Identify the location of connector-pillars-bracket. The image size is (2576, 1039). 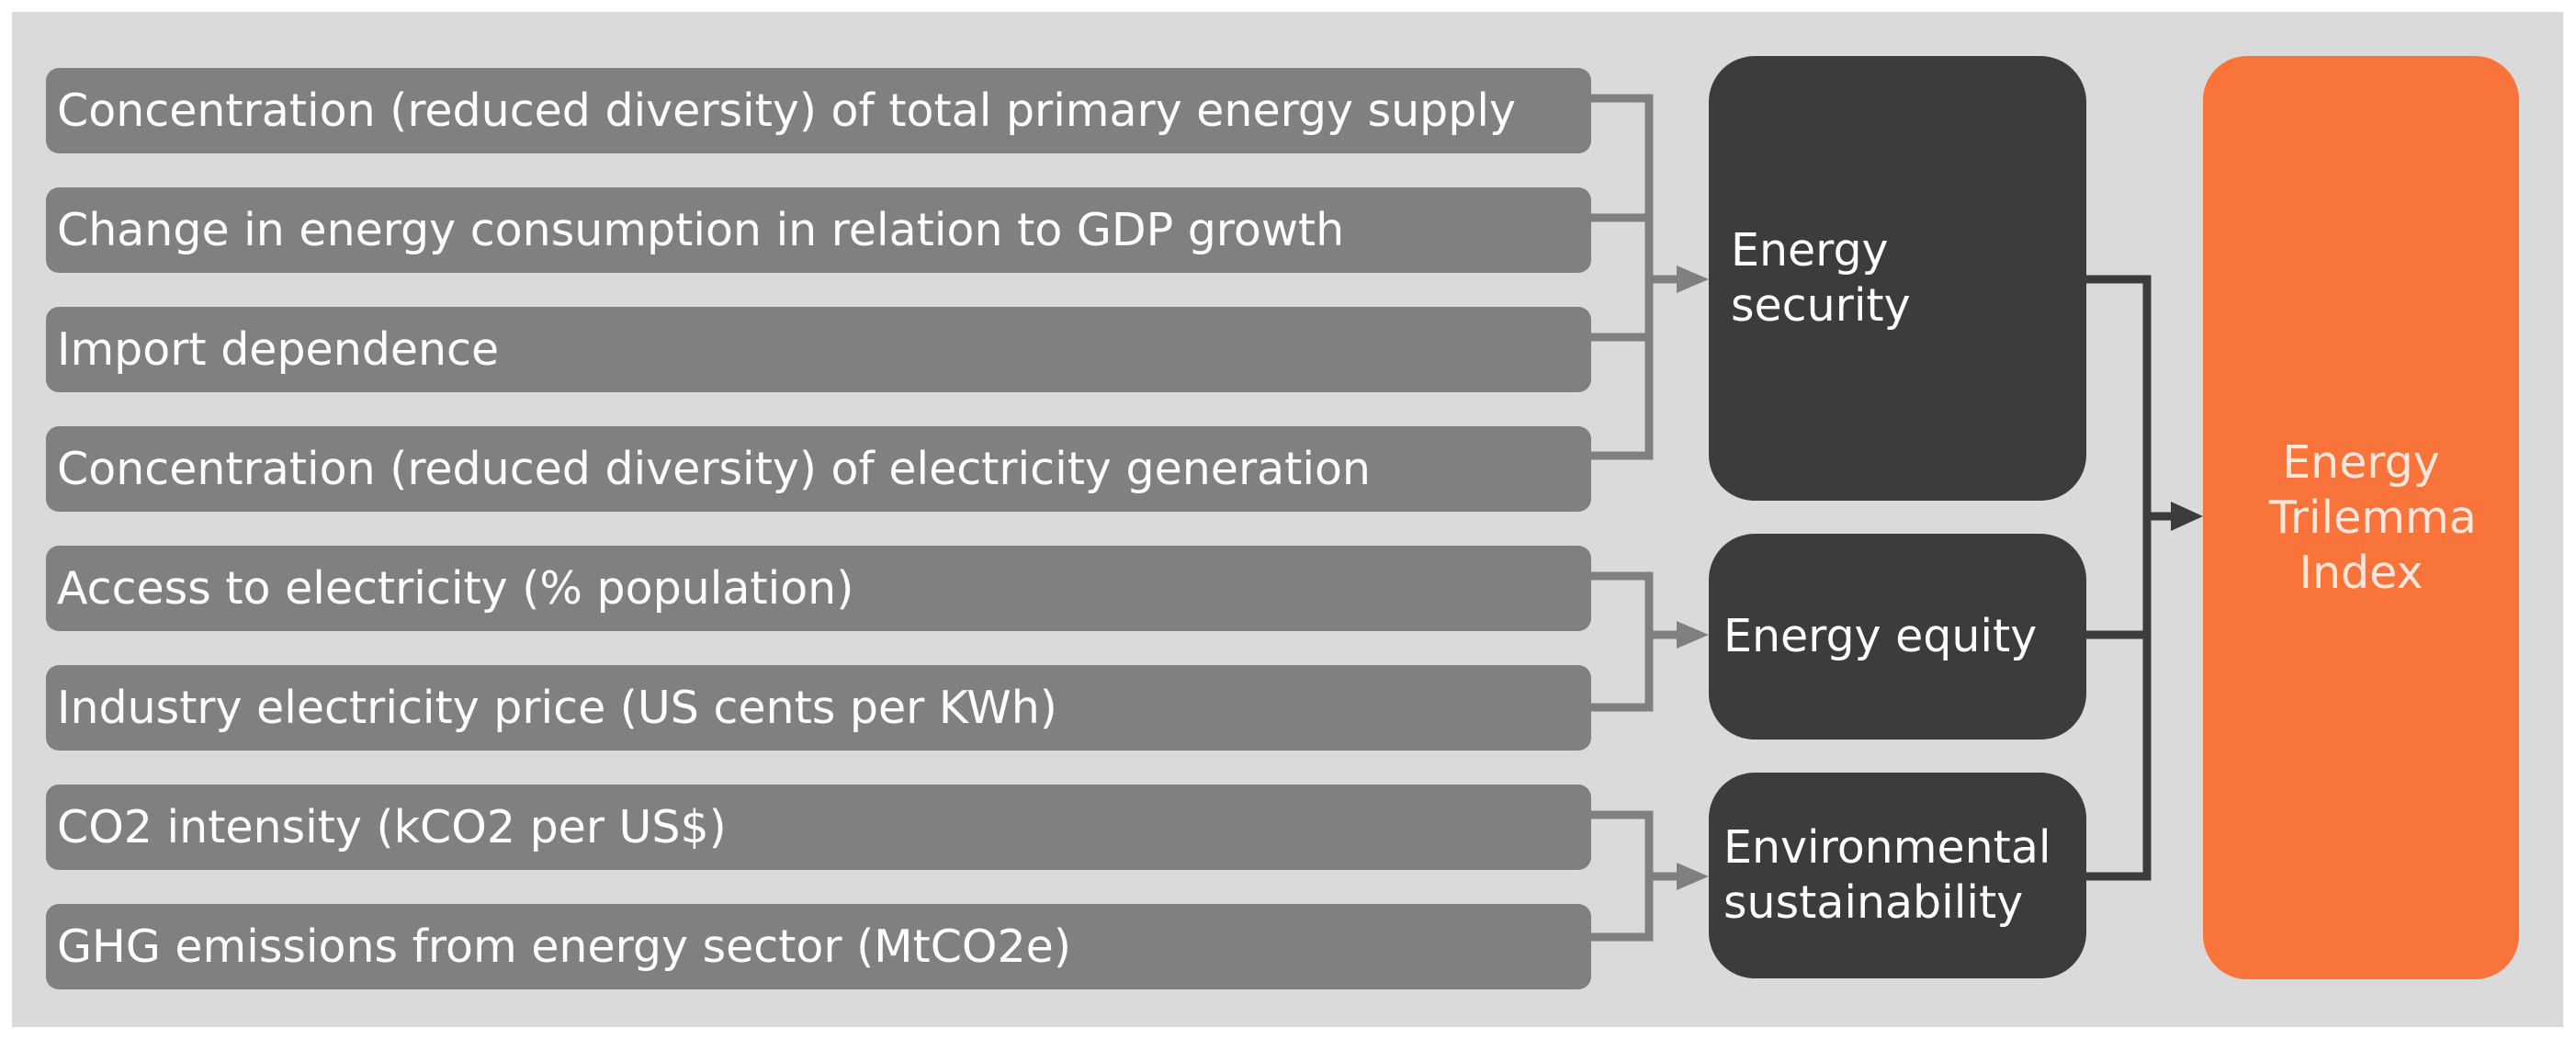
(2119, 578).